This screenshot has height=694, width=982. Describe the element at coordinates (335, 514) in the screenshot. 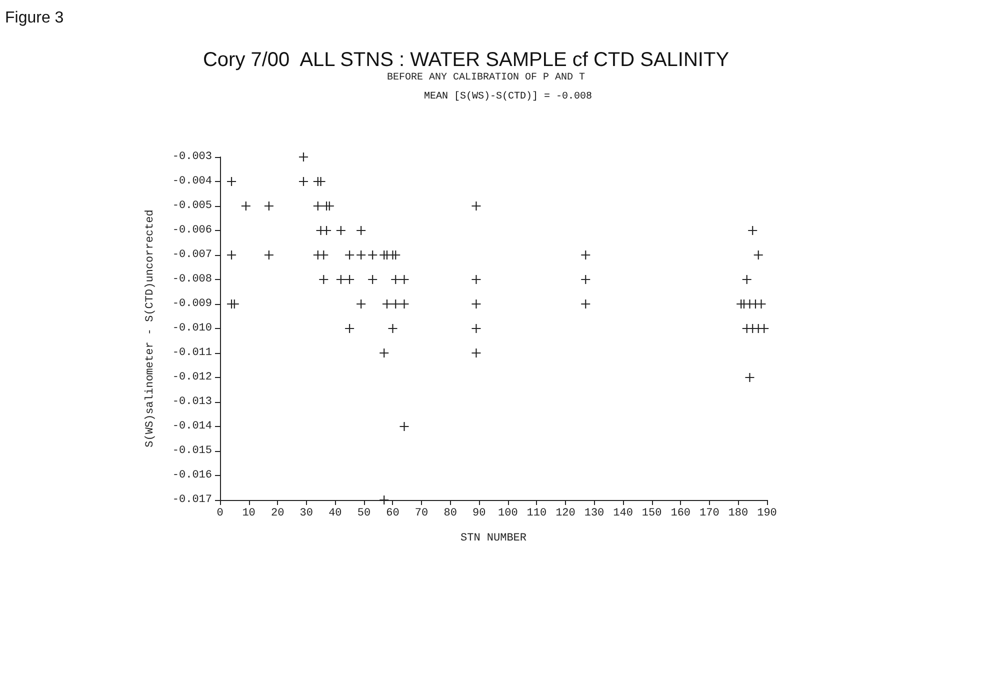

I see `x-tick-label: 40` at that location.